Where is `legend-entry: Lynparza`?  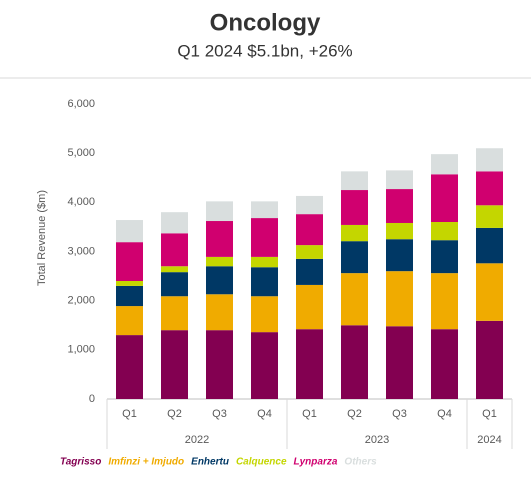
legend-entry: Lynparza is located at coordinates (316, 462).